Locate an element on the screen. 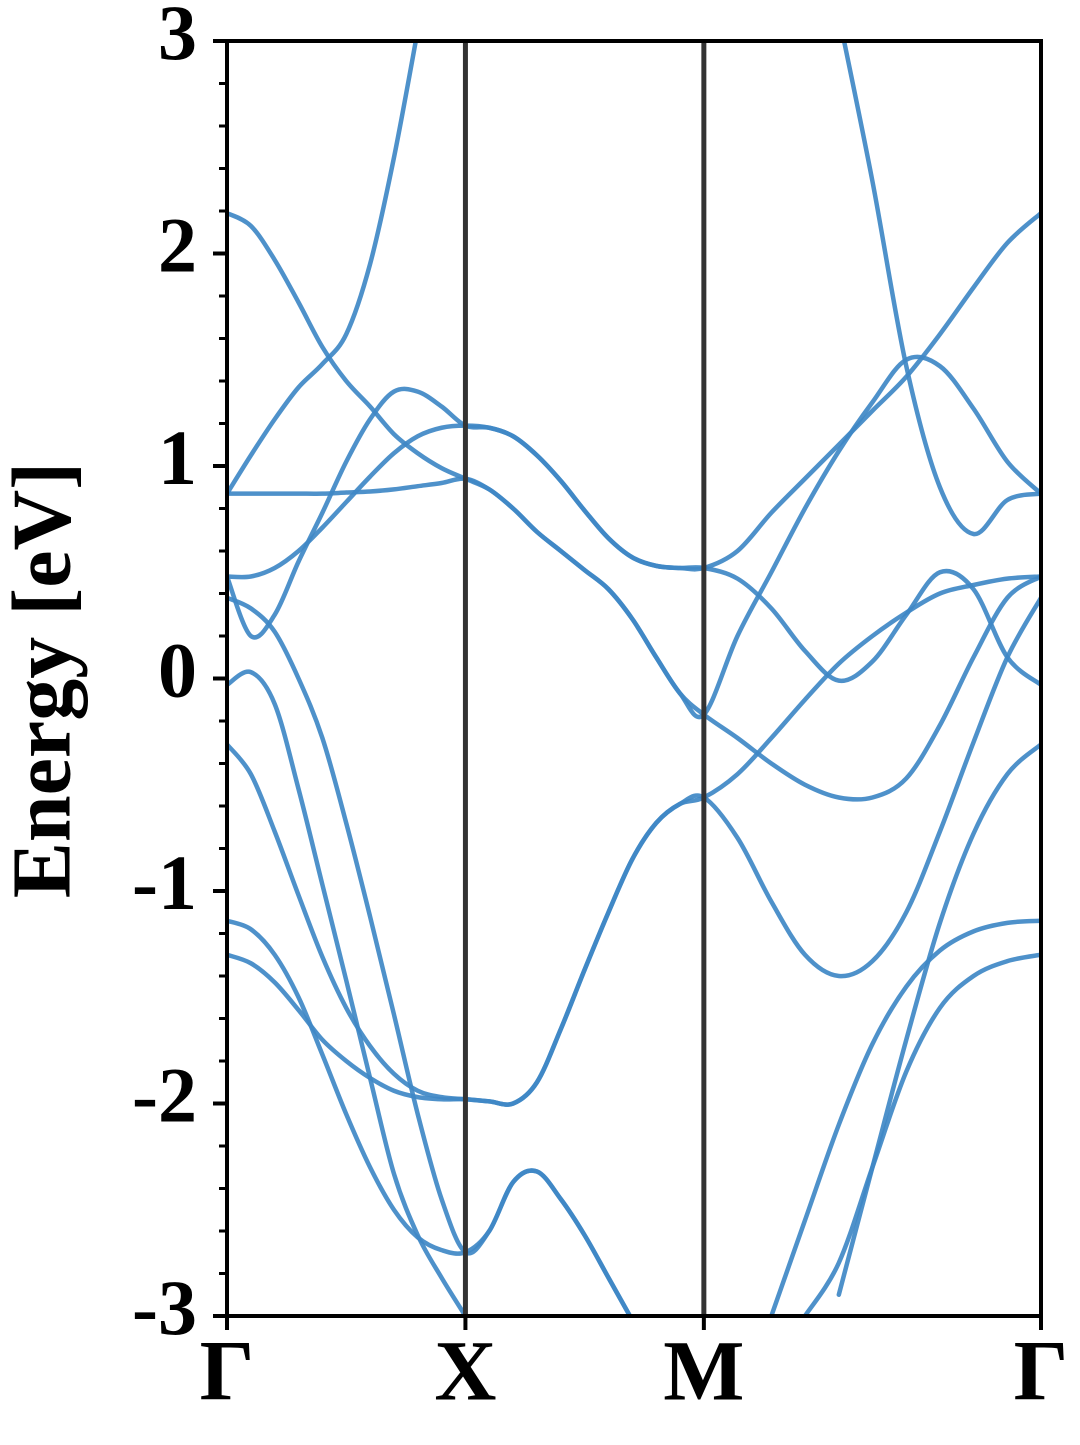 This screenshot has height=1445, width=1080. y-tick-label: -1 is located at coordinates (164, 882).